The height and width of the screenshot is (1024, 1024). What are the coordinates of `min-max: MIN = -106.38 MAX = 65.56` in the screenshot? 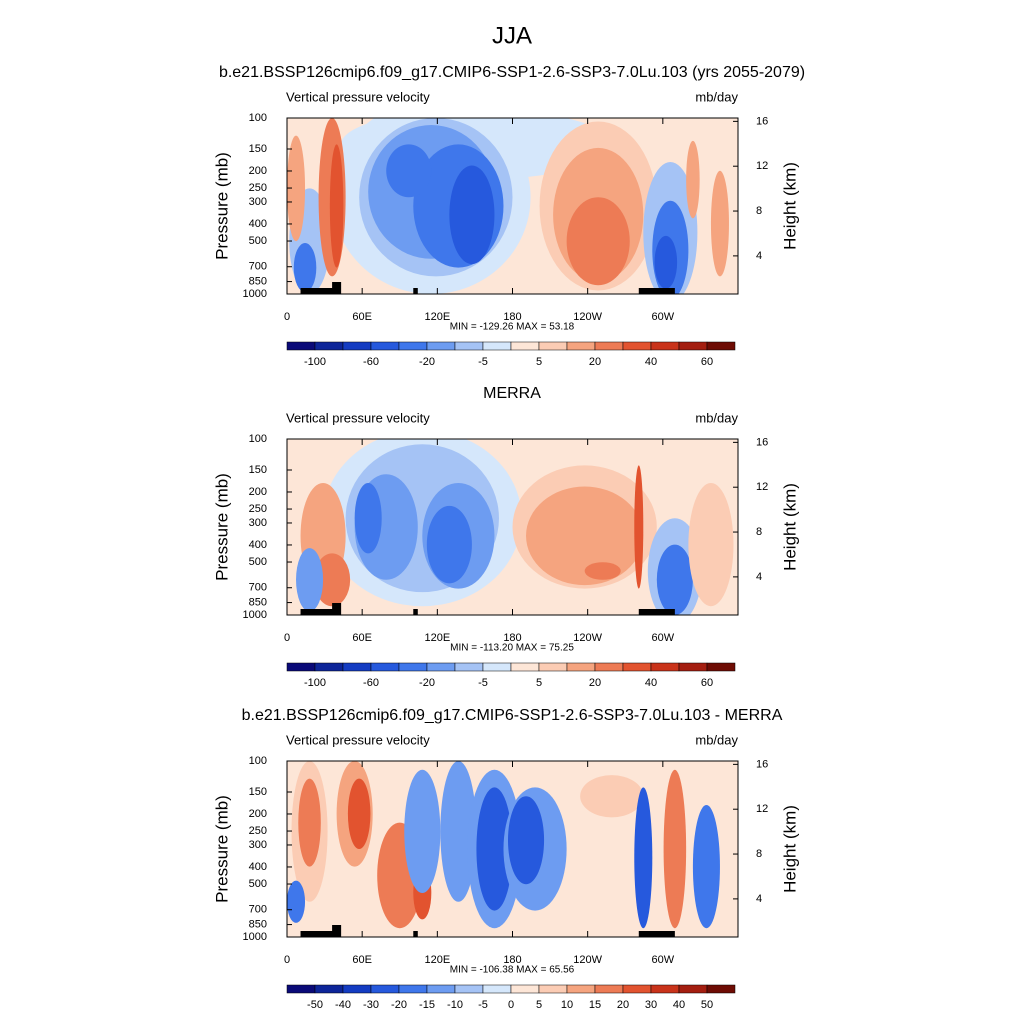 It's located at (512, 970).